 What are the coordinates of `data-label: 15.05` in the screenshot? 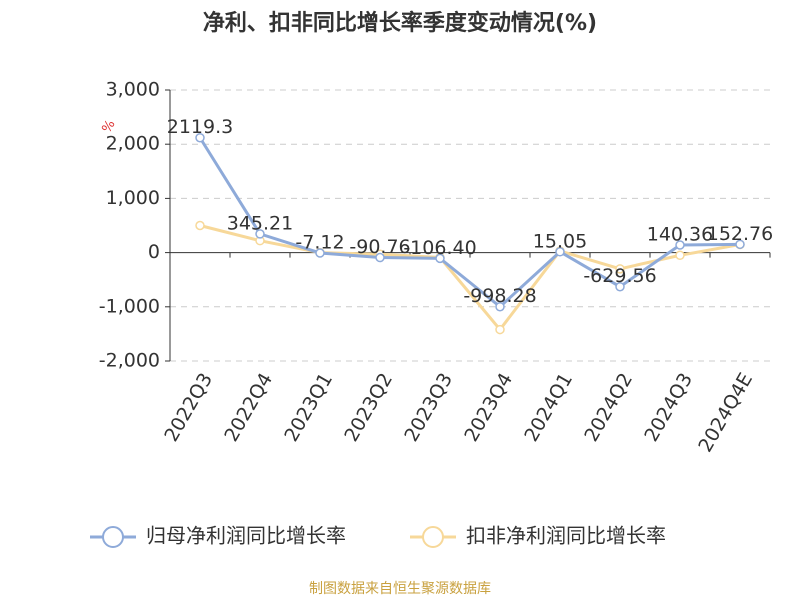 It's located at (560, 241).